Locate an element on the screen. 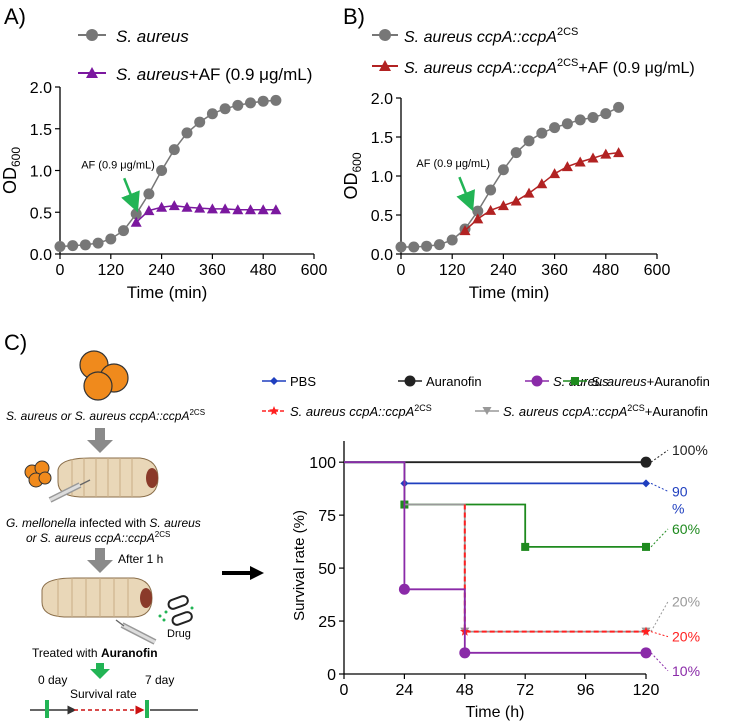  x-tick-label-b: 120 is located at coordinates (452, 270).